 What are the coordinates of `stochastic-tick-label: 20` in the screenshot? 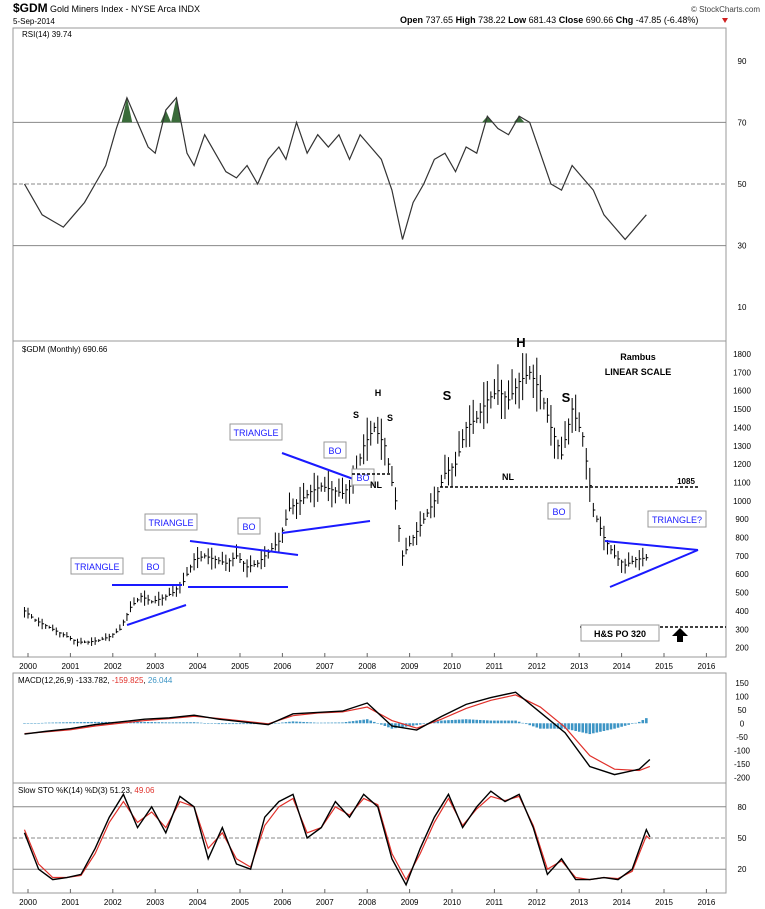 It's located at (742, 869).